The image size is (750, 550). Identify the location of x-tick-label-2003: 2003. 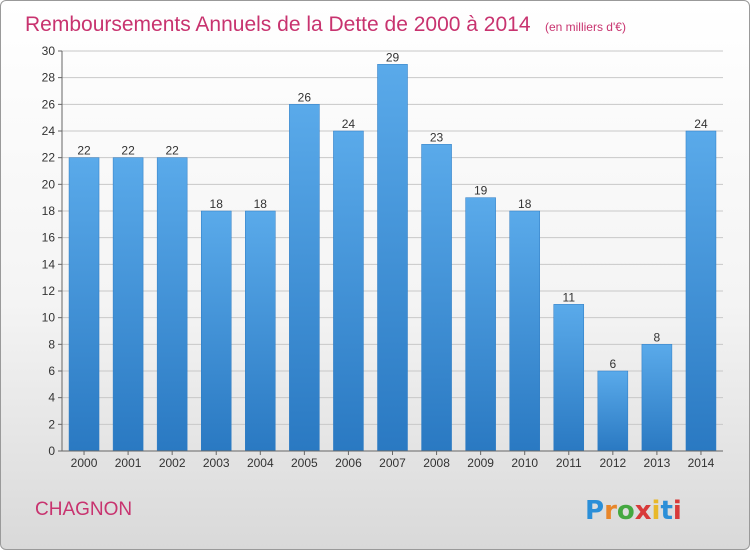
(216, 463).